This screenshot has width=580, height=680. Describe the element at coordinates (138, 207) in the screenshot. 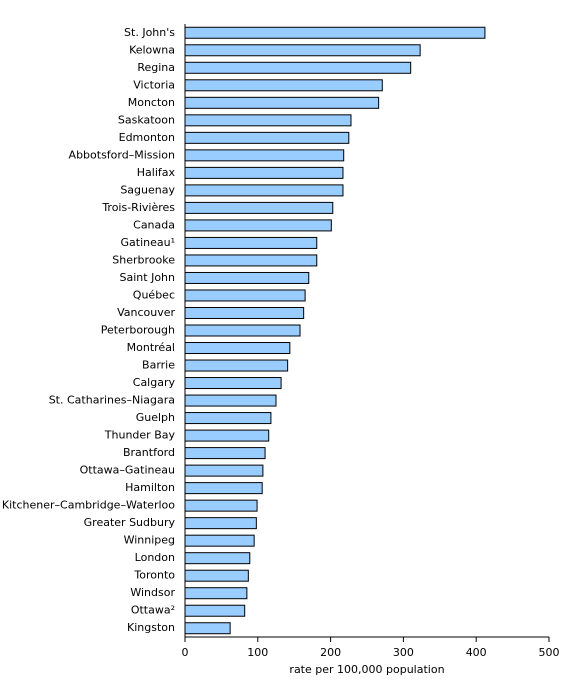

I see `y-tick-label: Trois-Rivières` at that location.